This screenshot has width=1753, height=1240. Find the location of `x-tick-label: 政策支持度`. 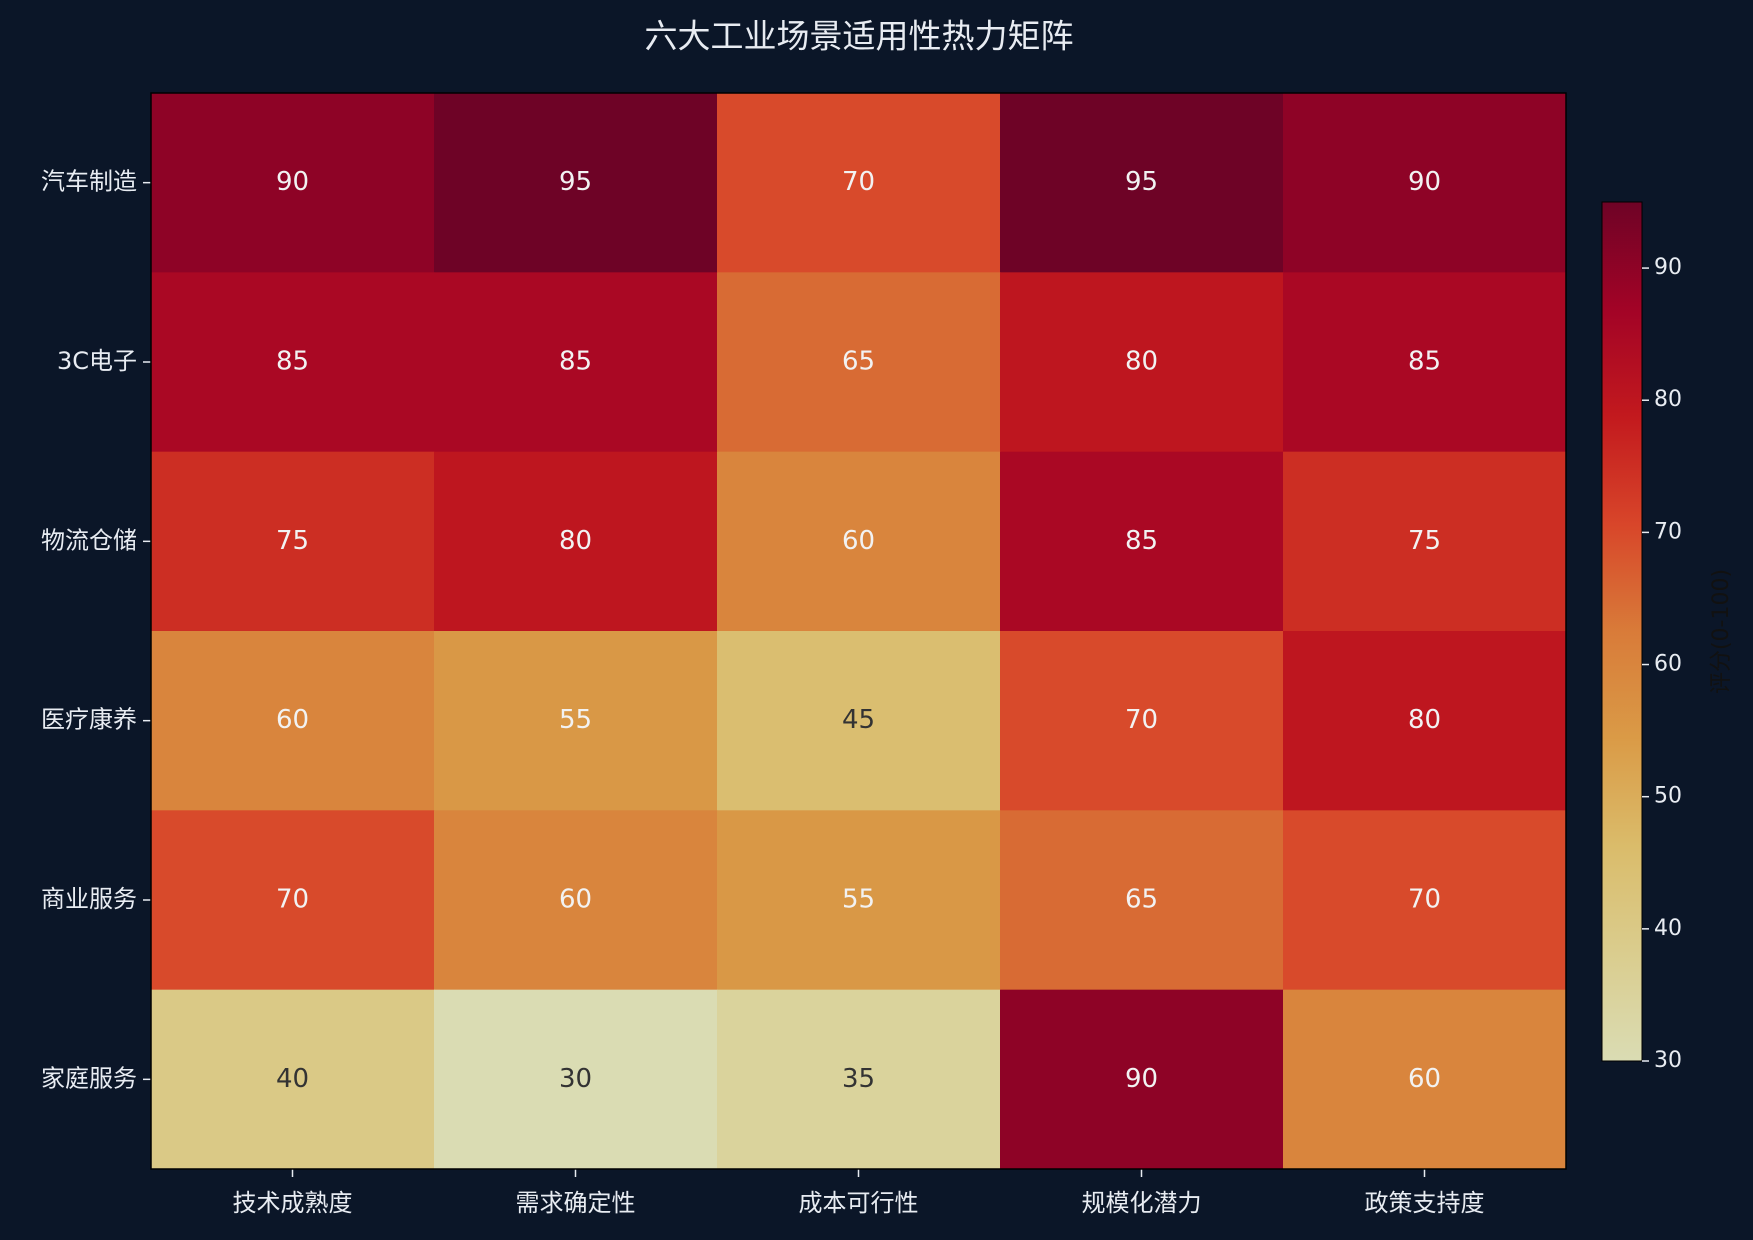

x-tick-label: 政策支持度 is located at coordinates (1425, 1203).